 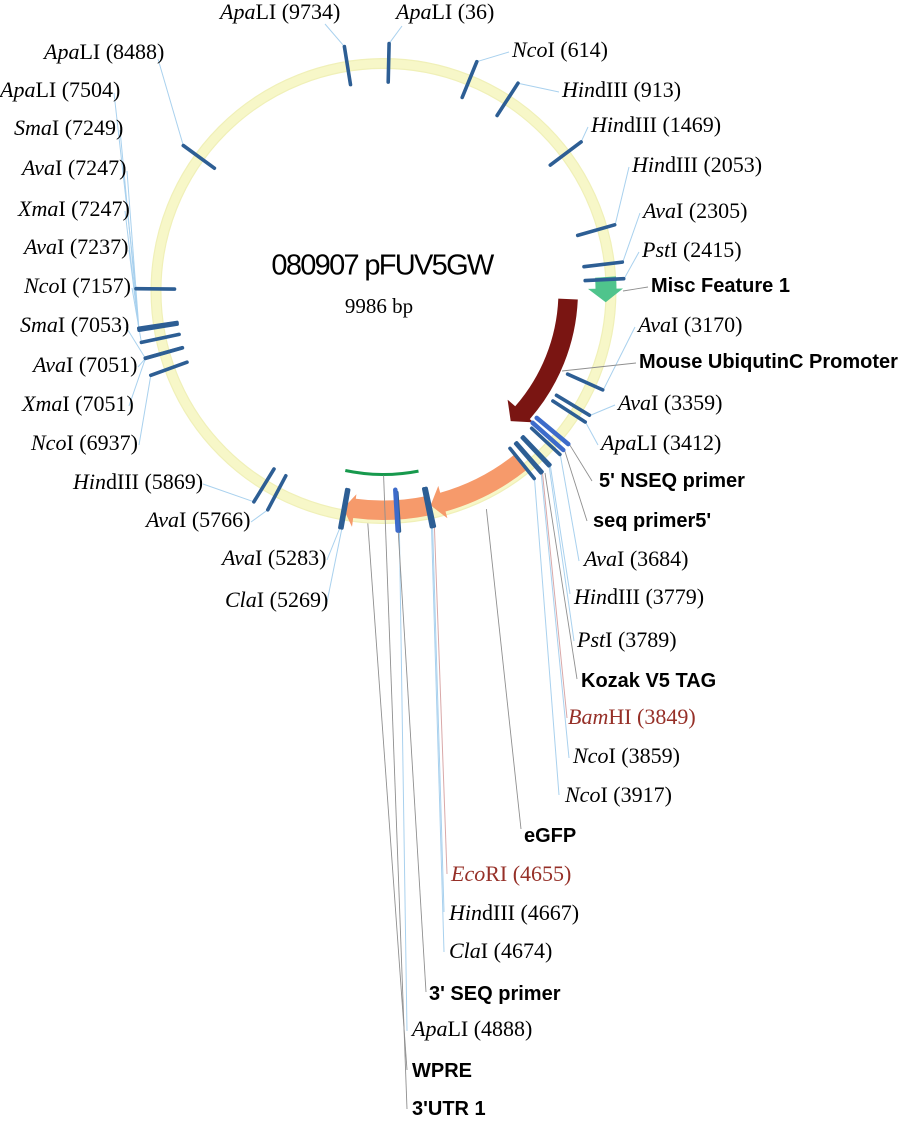 What do you see at coordinates (273, 557) in the screenshot?
I see `svg-text: AvaI (5283)` at bounding box center [273, 557].